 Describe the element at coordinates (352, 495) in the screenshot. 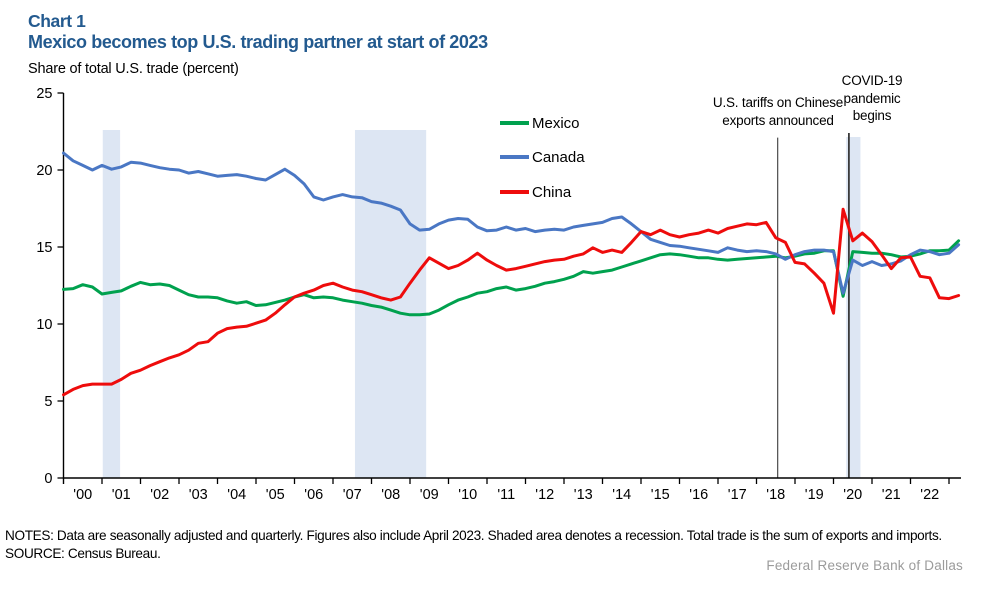

I see `x-tick-label: '07` at that location.